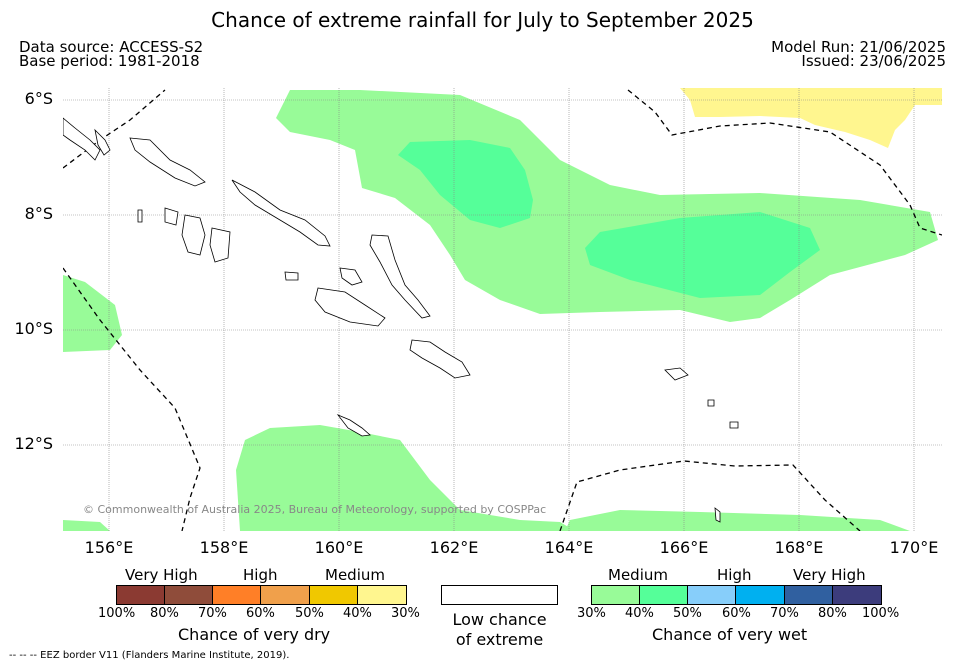  Describe the element at coordinates (109, 61) in the screenshot. I see `base-period-label: Base period: 1981-2018` at that location.